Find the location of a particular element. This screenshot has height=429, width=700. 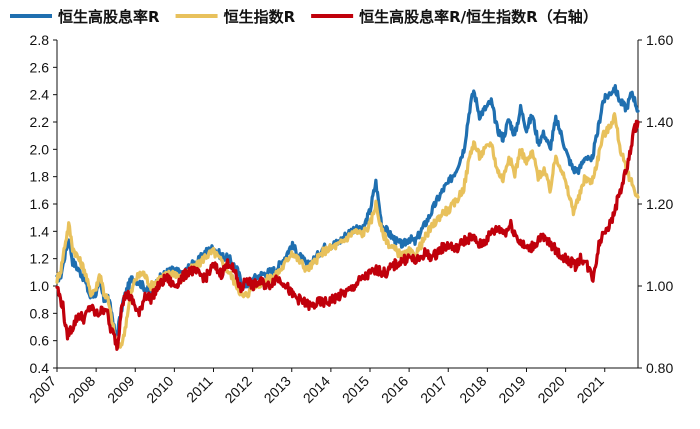

y-left-tick-label: 2.6 is located at coordinates (40, 67).